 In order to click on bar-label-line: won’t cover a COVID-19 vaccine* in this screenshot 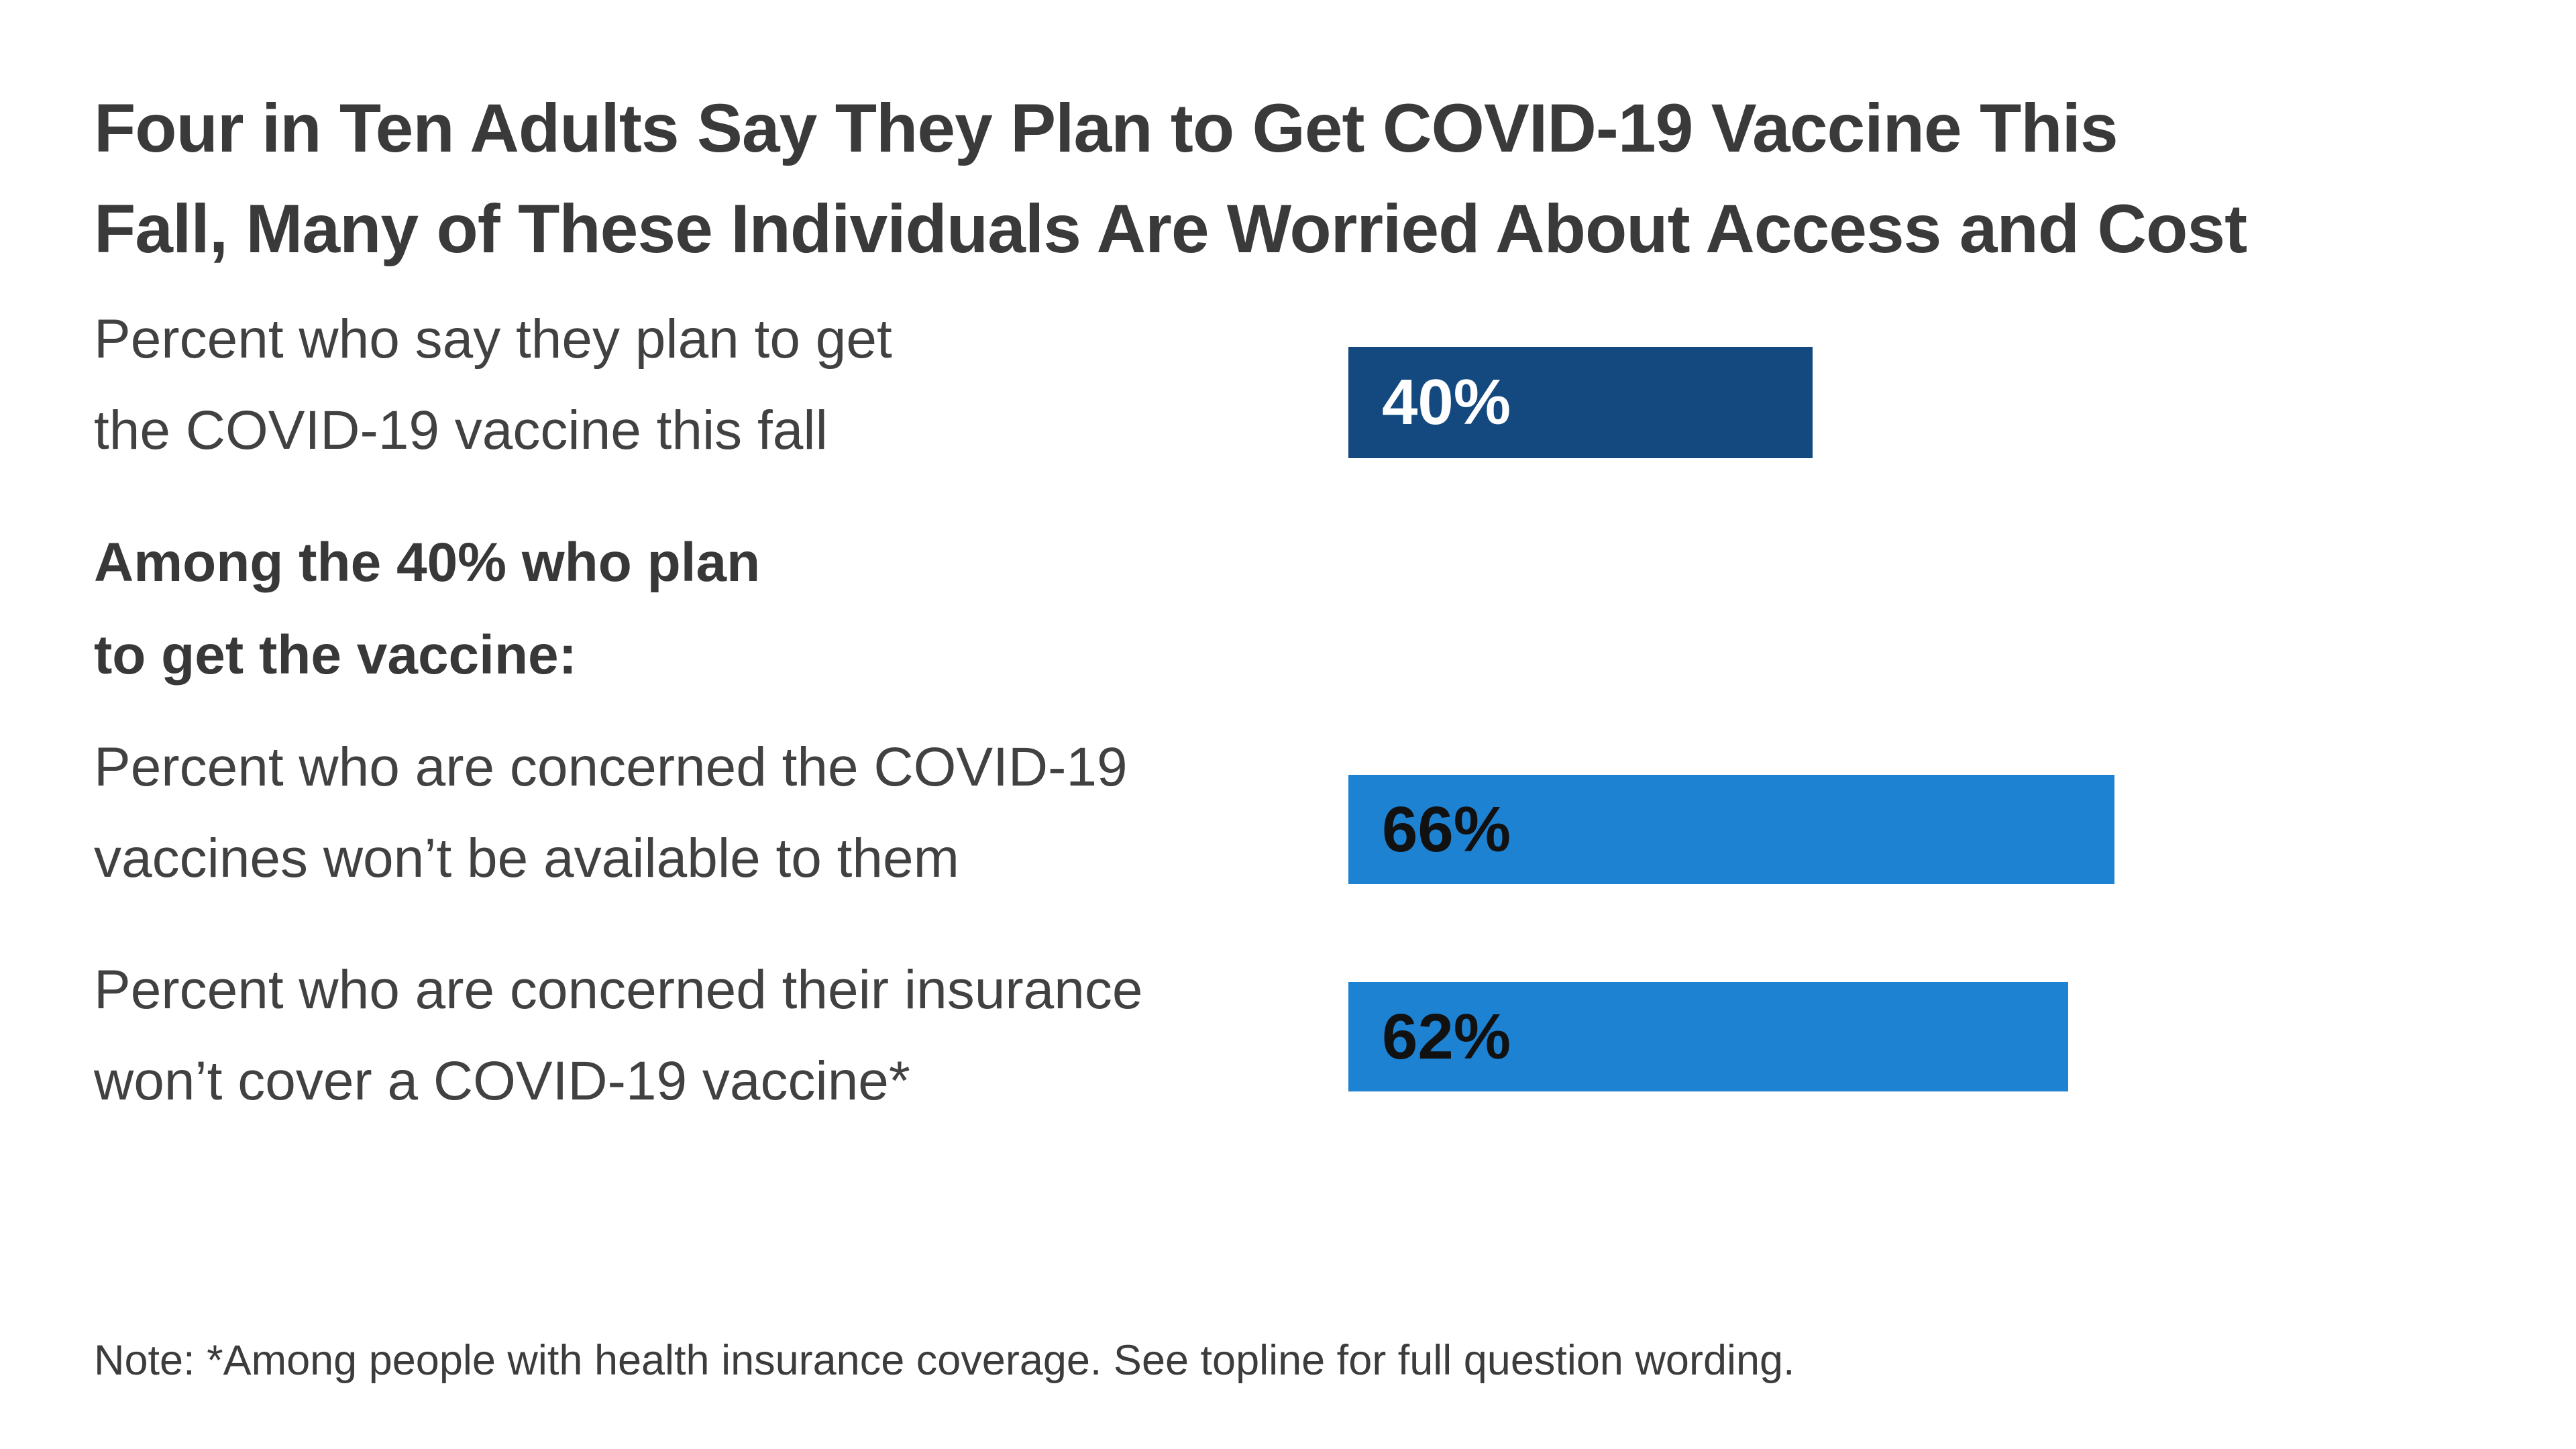, I will do `click(502, 1081)`.